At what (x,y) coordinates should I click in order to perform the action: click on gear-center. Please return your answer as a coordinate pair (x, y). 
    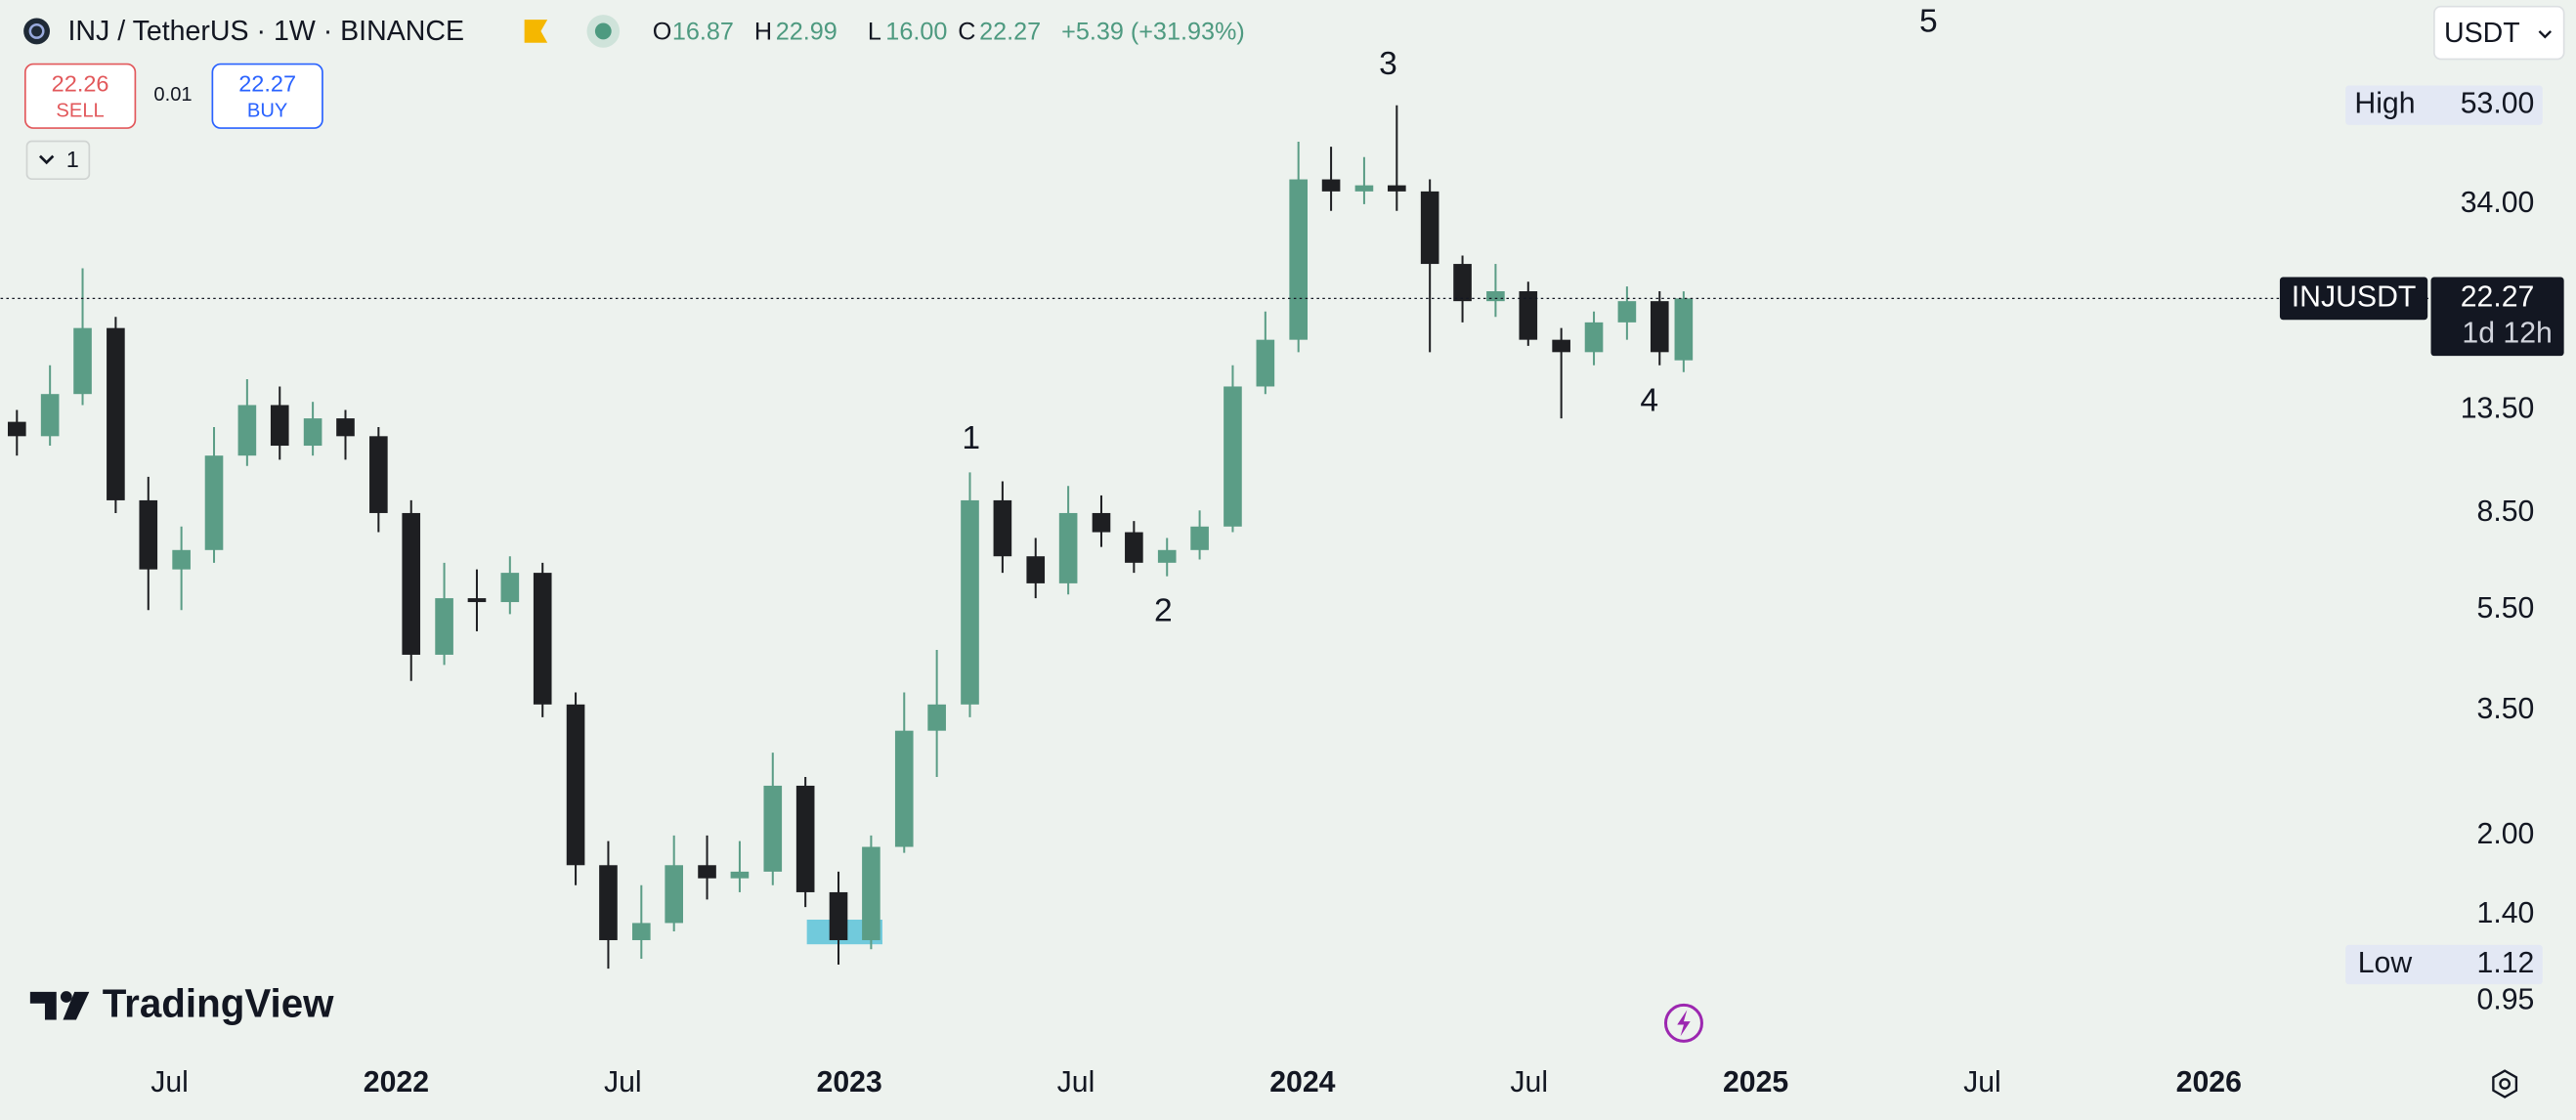
    Looking at the image, I should click on (2506, 1084).